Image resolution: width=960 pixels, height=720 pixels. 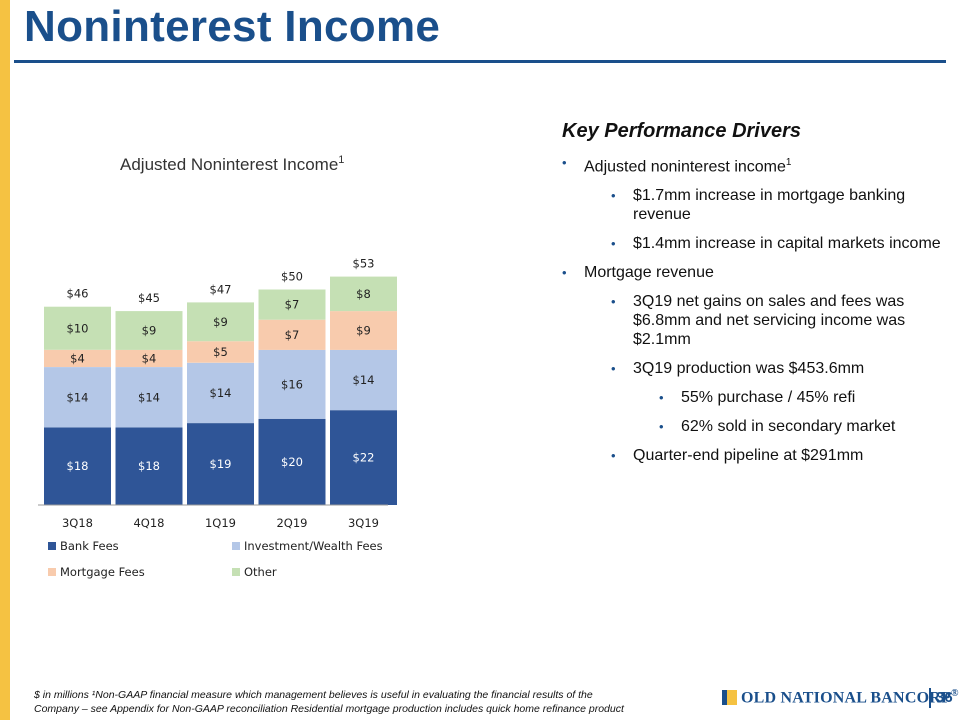 What do you see at coordinates (729, 698) in the screenshot?
I see `logo-mark-icon` at bounding box center [729, 698].